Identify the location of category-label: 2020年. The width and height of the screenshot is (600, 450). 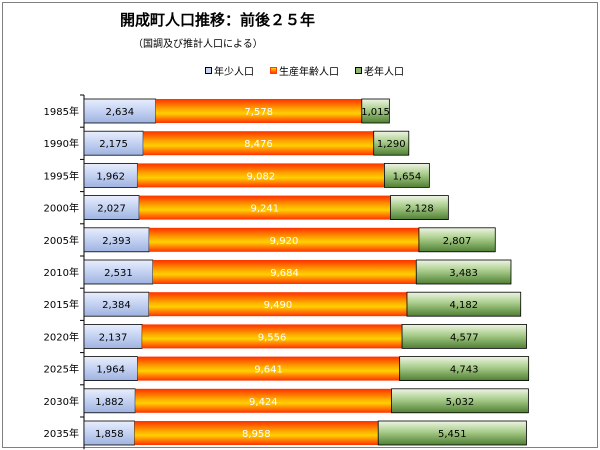
(61, 336).